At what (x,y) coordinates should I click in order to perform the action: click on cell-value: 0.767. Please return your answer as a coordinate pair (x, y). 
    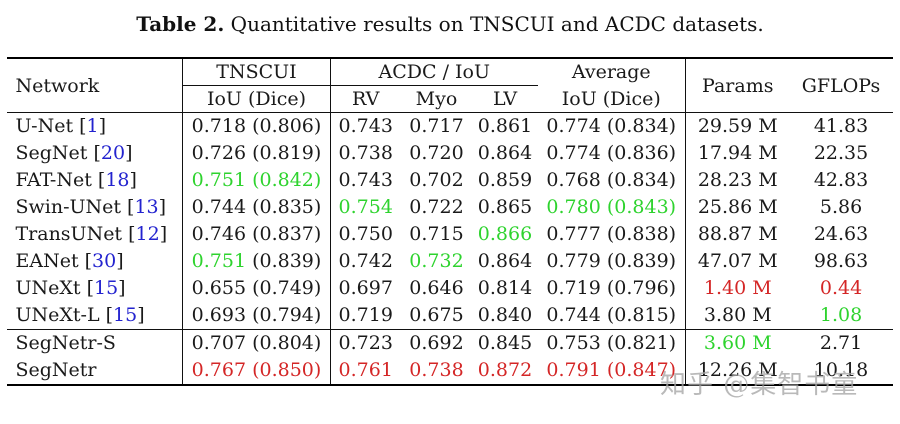
    Looking at the image, I should click on (219, 370).